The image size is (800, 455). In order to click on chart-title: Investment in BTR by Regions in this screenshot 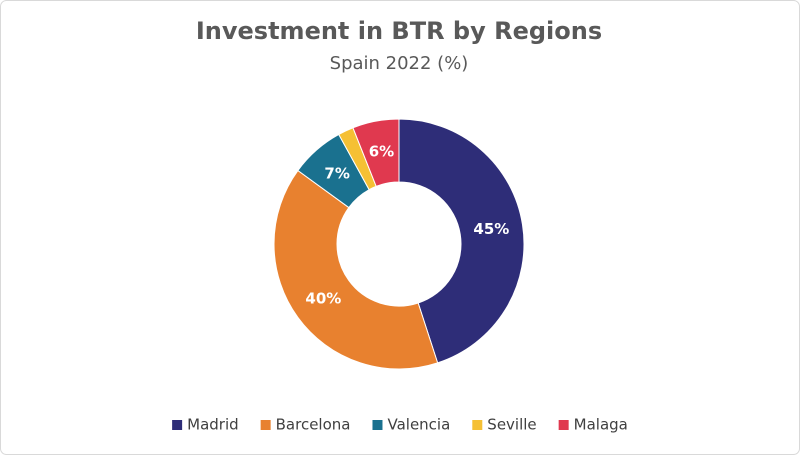, I will do `click(399, 31)`.